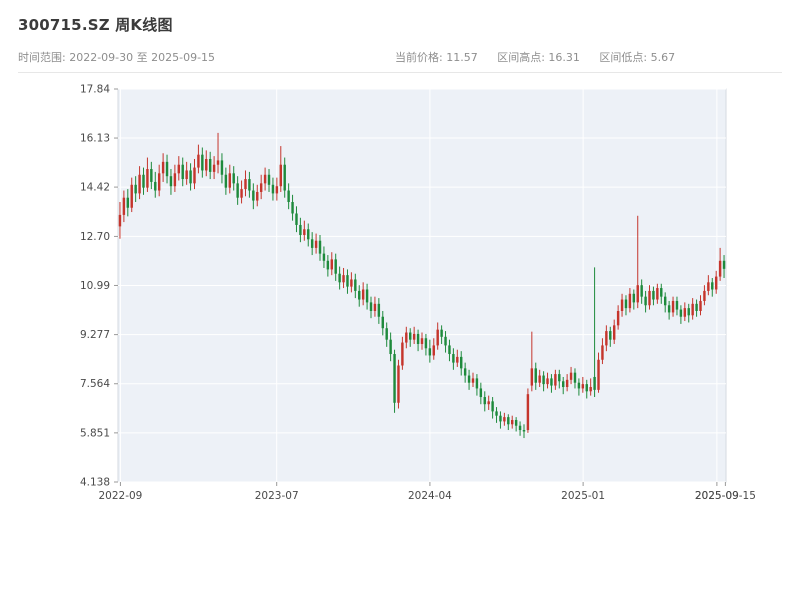  I want to click on x-tick-label: 2024-04, so click(430, 496).